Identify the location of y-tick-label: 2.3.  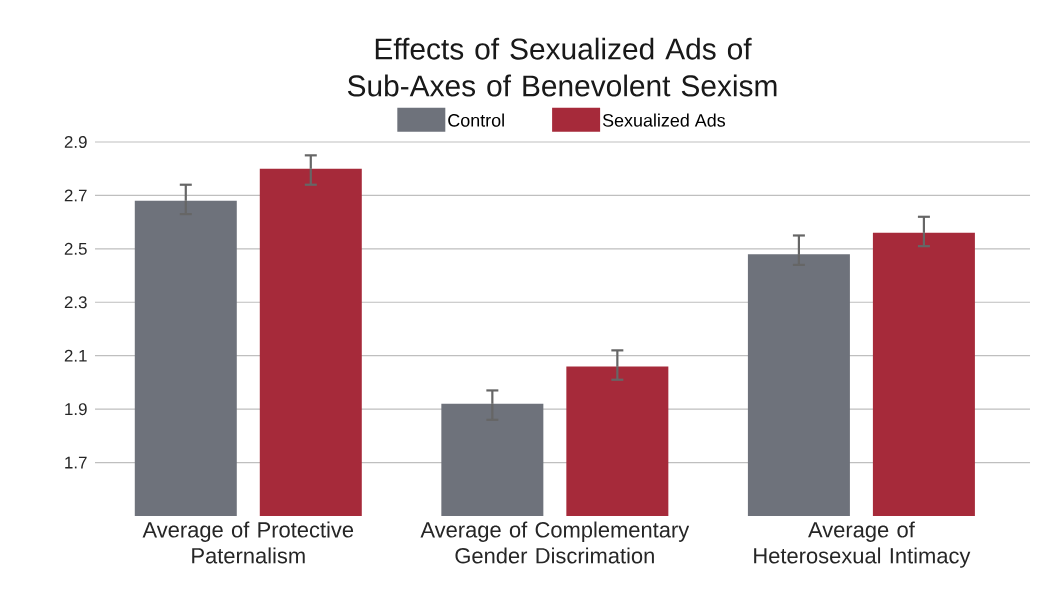
(75, 302).